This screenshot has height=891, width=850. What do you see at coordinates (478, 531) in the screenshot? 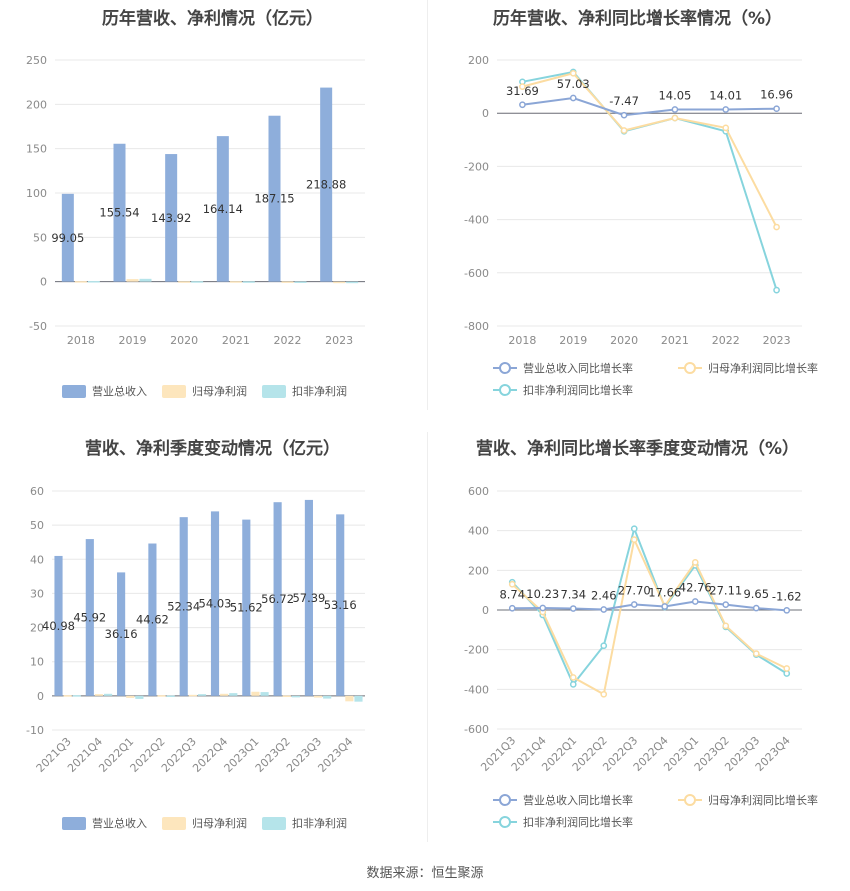
I see `y-tick-label: 400` at bounding box center [478, 531].